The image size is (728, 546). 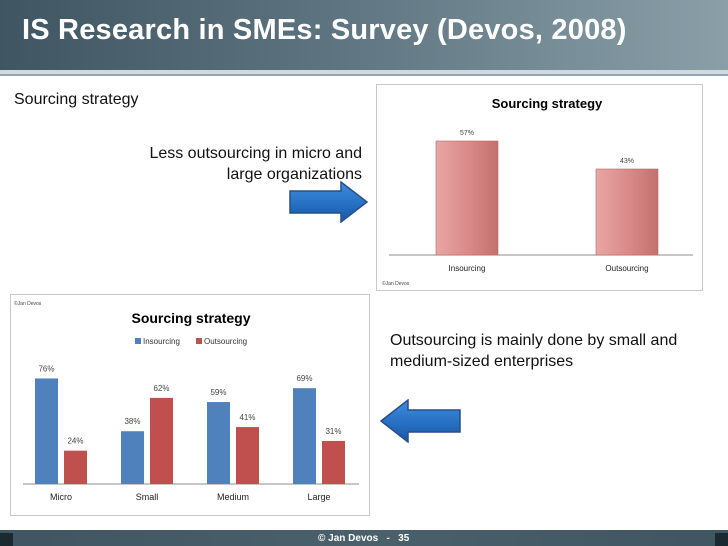 What do you see at coordinates (138, 341) in the screenshot?
I see `legend-swatch-insourcing` at bounding box center [138, 341].